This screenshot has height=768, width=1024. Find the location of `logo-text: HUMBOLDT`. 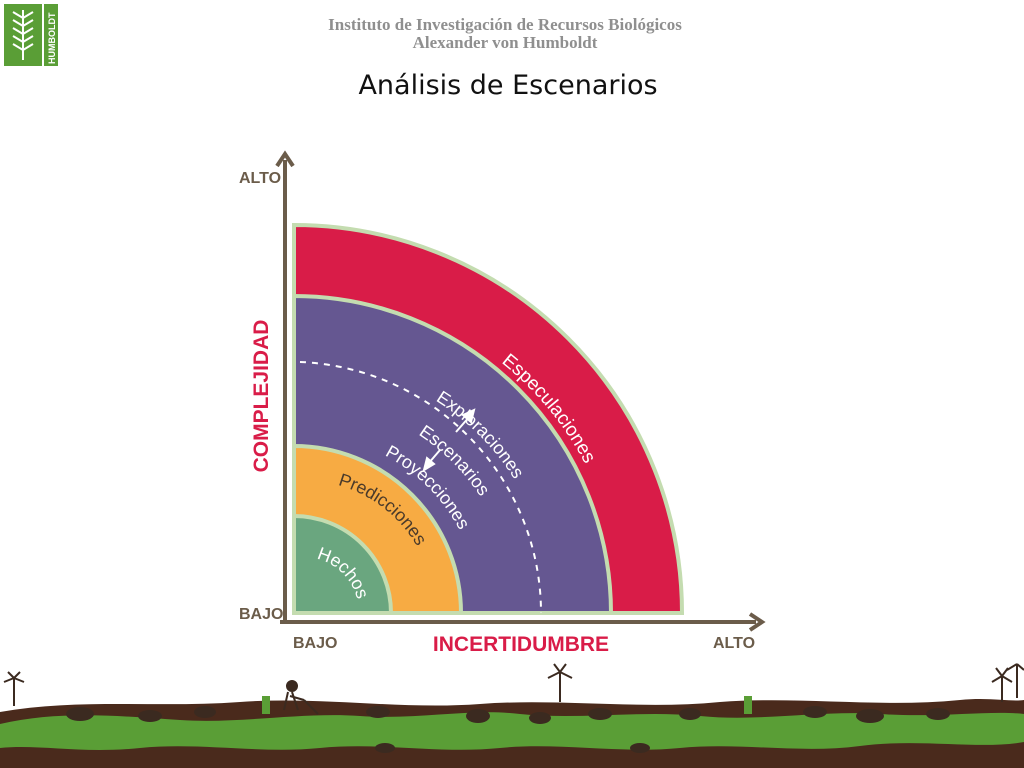

logo-text: HUMBOLDT is located at coordinates (52, 38).